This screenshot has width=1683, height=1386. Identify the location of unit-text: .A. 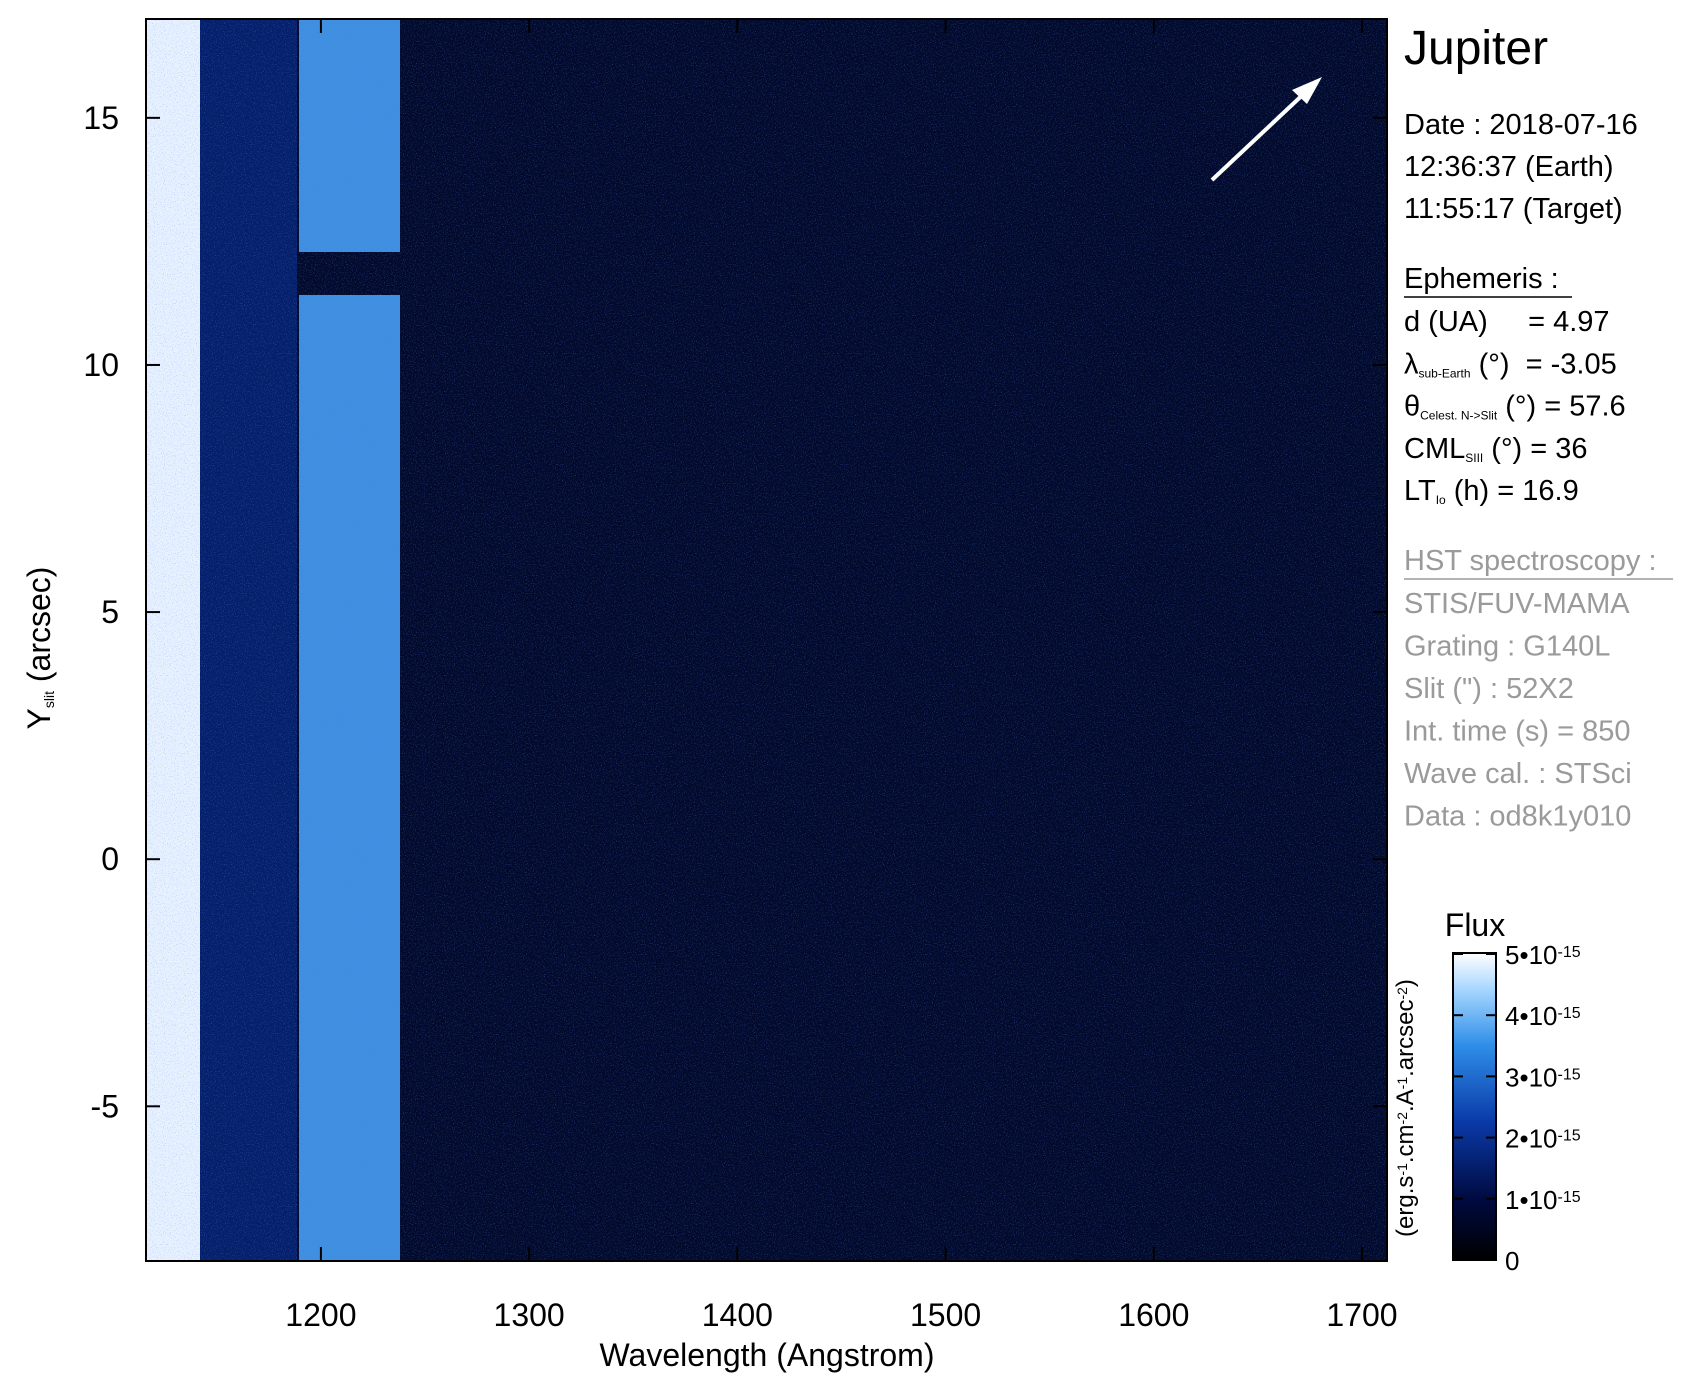
(1405, 1100).